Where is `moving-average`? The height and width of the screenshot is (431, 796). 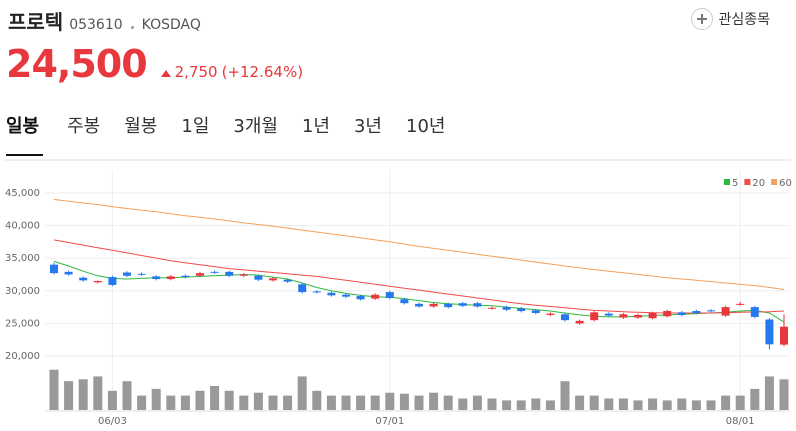 moving-average is located at coordinates (419, 291).